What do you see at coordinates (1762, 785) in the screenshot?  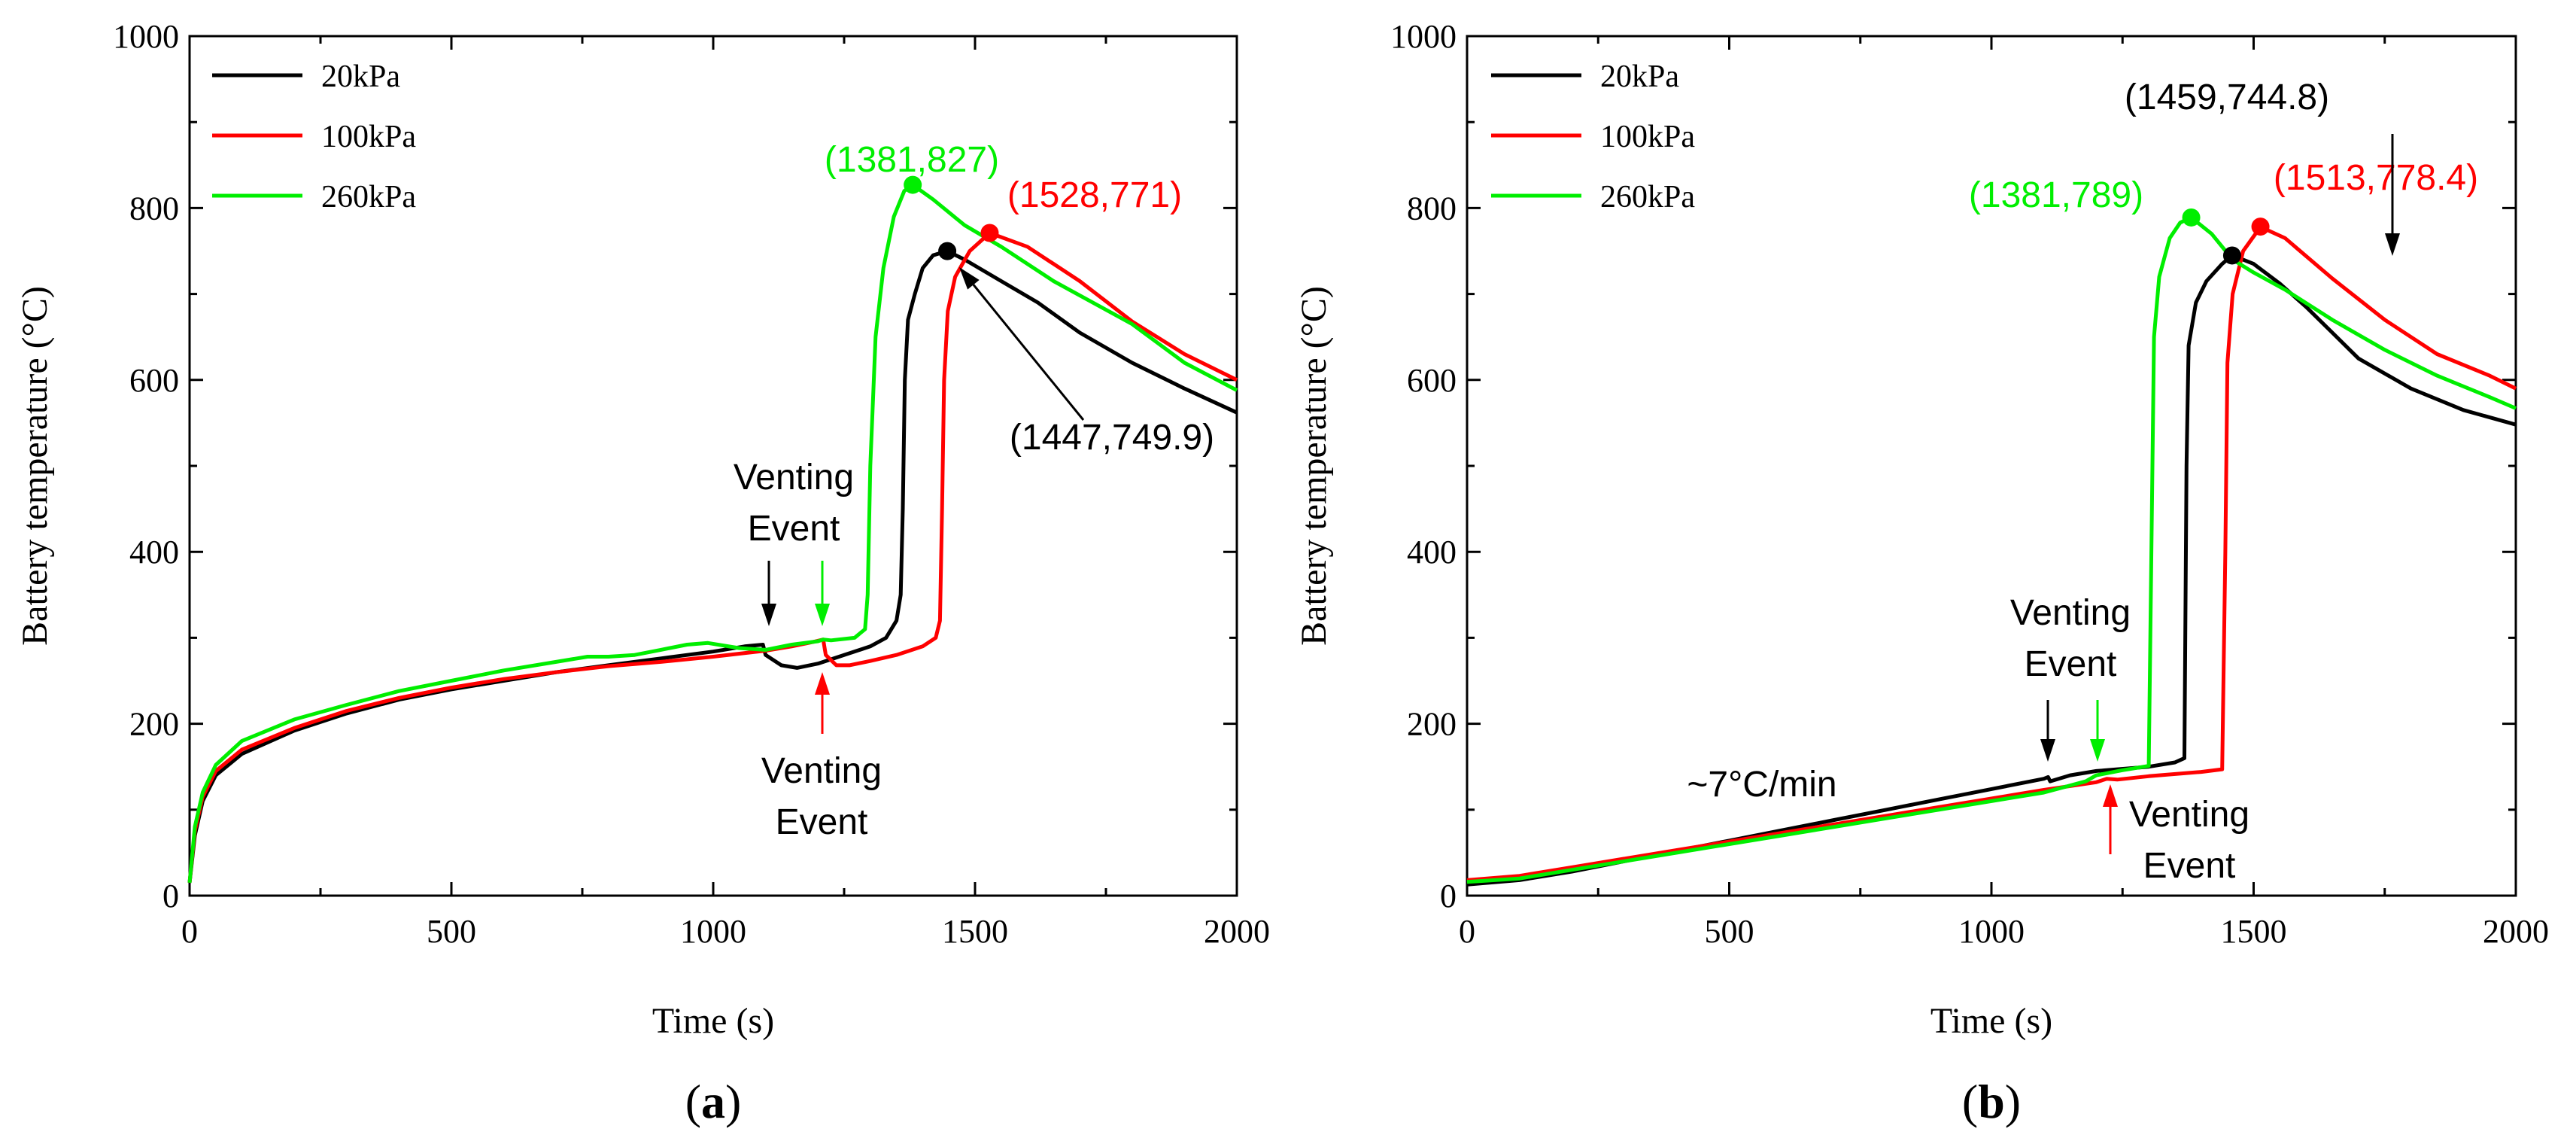 I see `annotation-text: ~7°C/min` at bounding box center [1762, 785].